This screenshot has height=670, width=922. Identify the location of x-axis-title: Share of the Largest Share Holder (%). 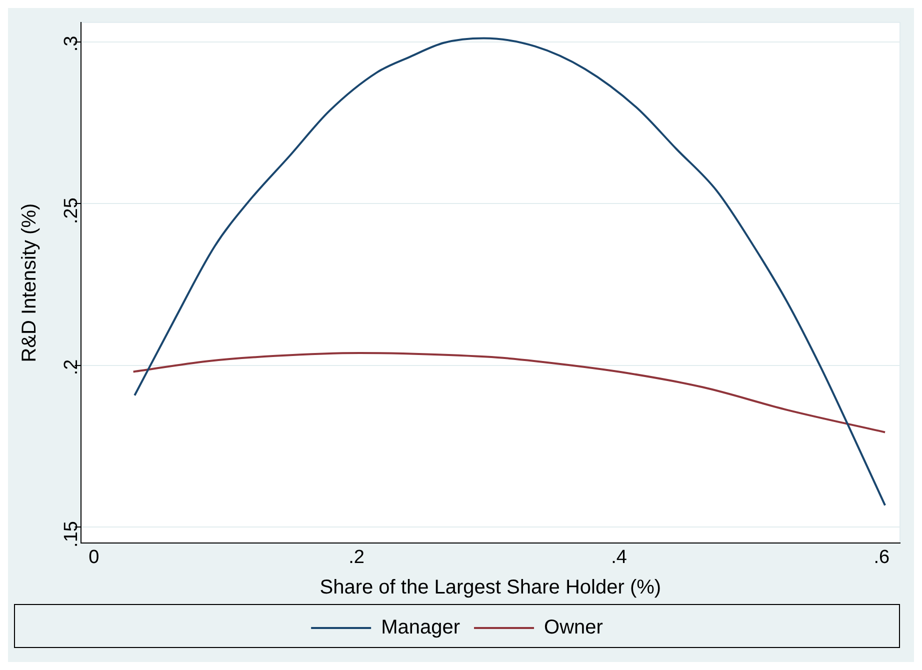
(491, 587).